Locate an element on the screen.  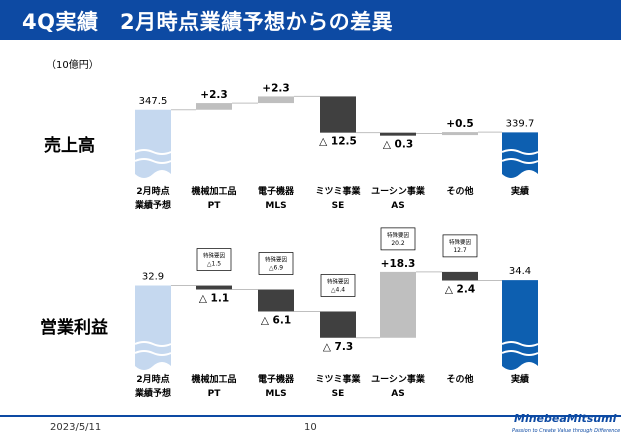
sales-label-4: △ 0.3 is located at coordinates (398, 145).